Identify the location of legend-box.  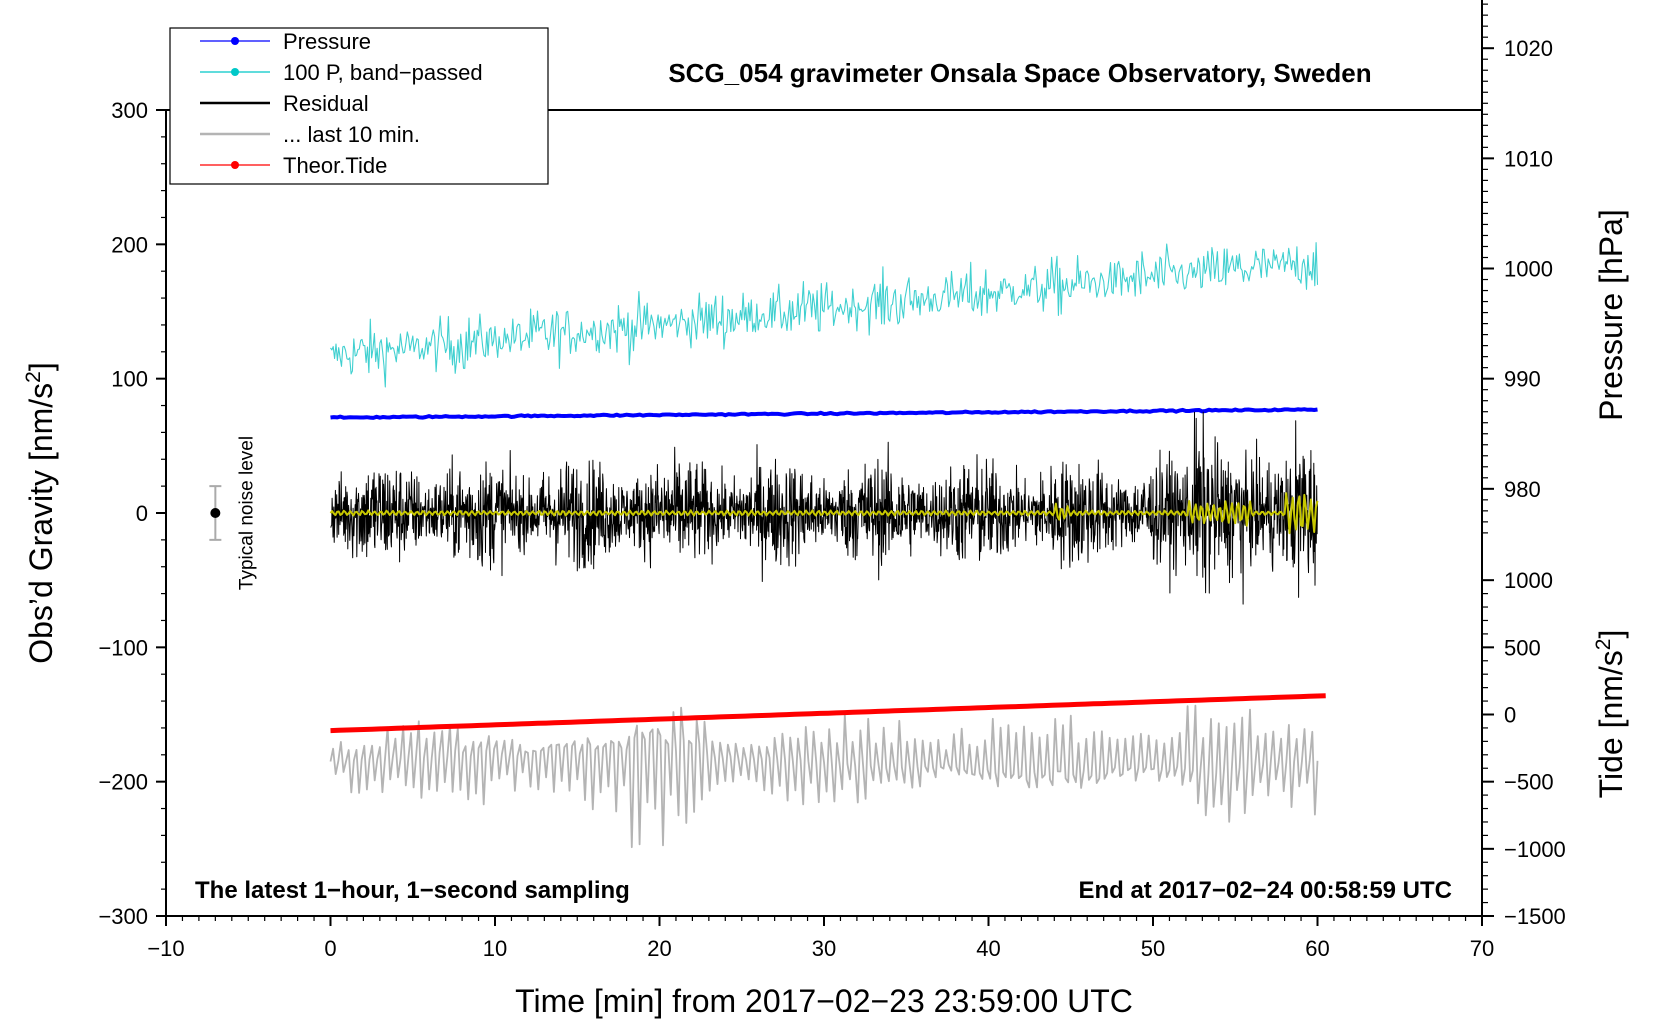
(359, 106).